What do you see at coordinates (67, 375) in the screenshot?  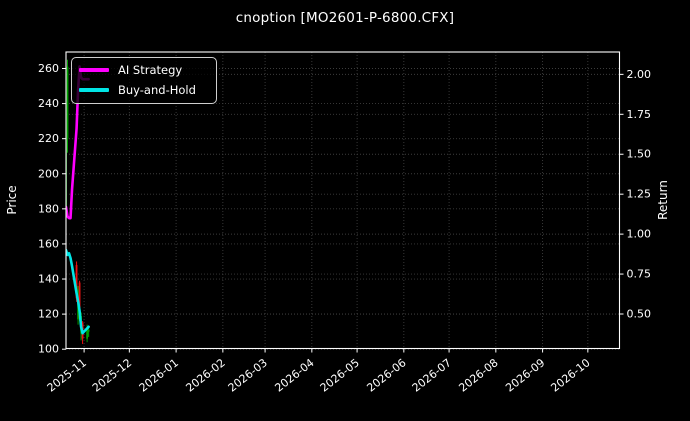 I see `svg-text: 2025-11` at bounding box center [67, 375].